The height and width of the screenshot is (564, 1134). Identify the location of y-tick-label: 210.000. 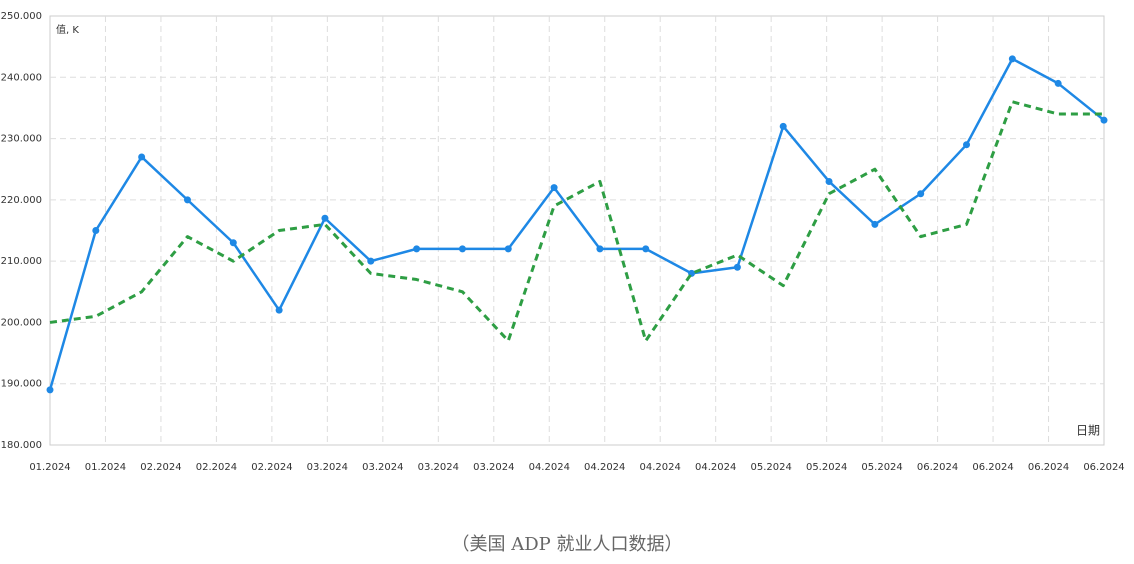
(21, 261).